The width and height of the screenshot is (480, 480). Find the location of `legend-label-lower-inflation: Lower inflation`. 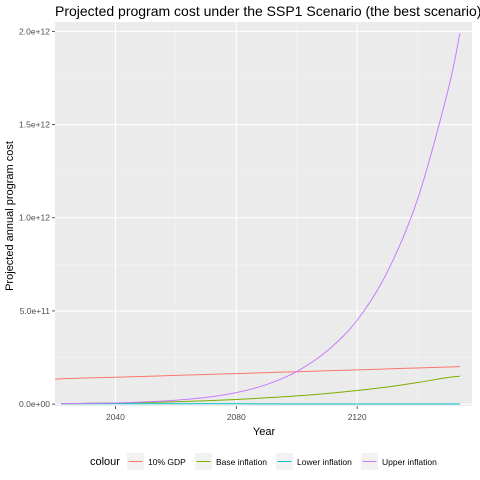

legend-label-lower-inflation: Lower inflation is located at coordinates (324, 462).